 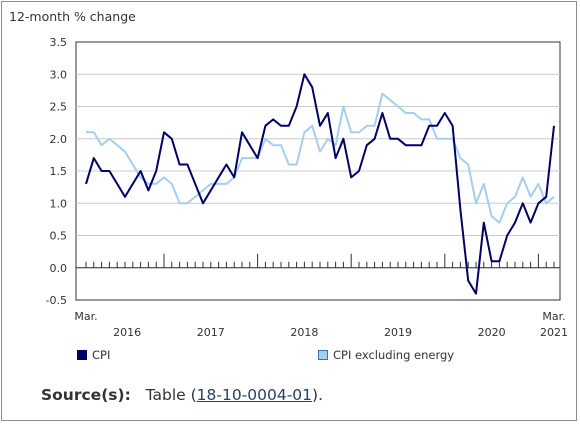 I want to click on y-tick-label: -0.5, so click(x=56, y=300).